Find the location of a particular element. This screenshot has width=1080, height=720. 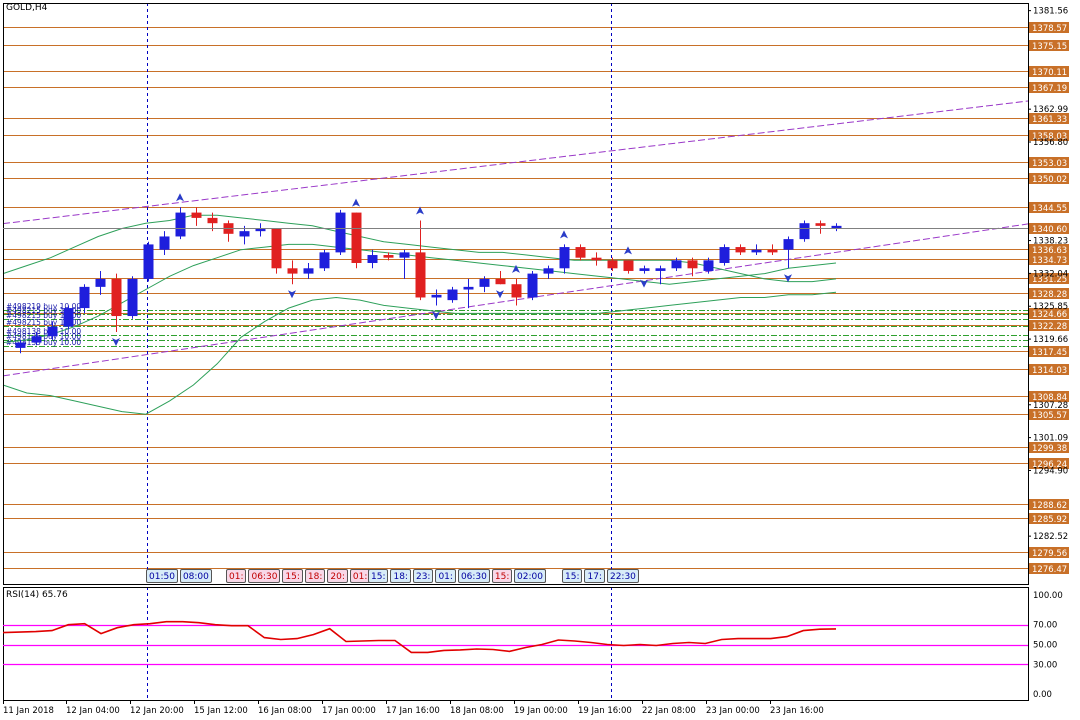

session-time-label: 01:50 is located at coordinates (162, 576).